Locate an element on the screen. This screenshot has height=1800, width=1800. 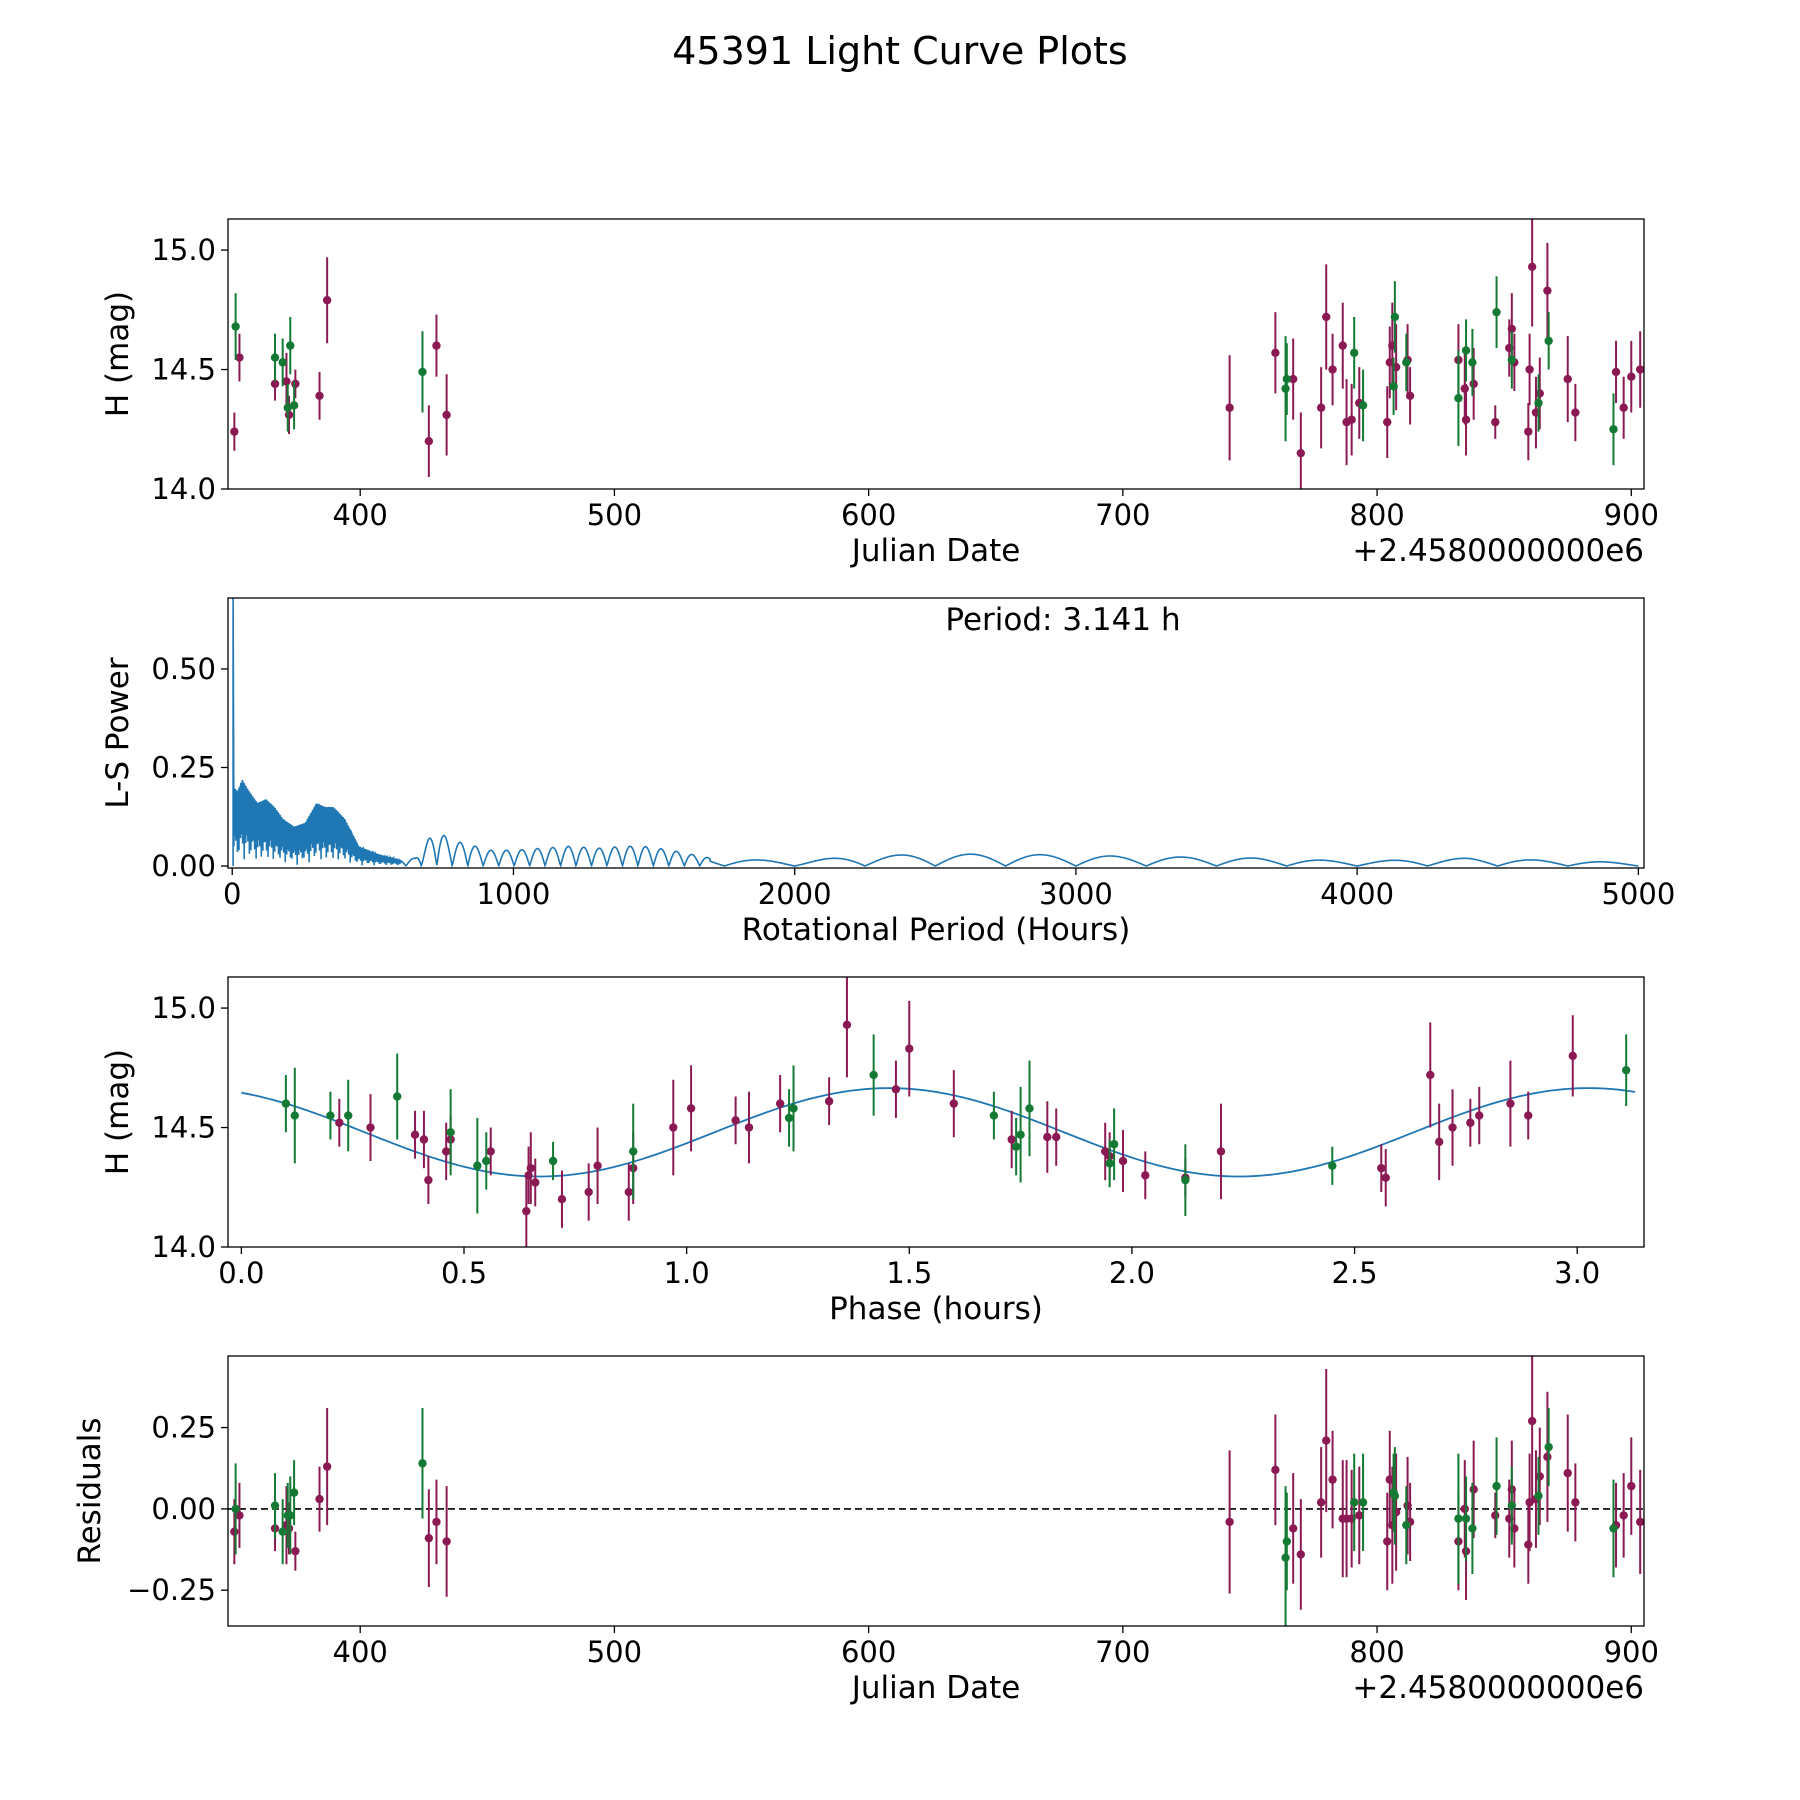
x-offset-label: +2.4580000000e6 is located at coordinates (1498, 1688).